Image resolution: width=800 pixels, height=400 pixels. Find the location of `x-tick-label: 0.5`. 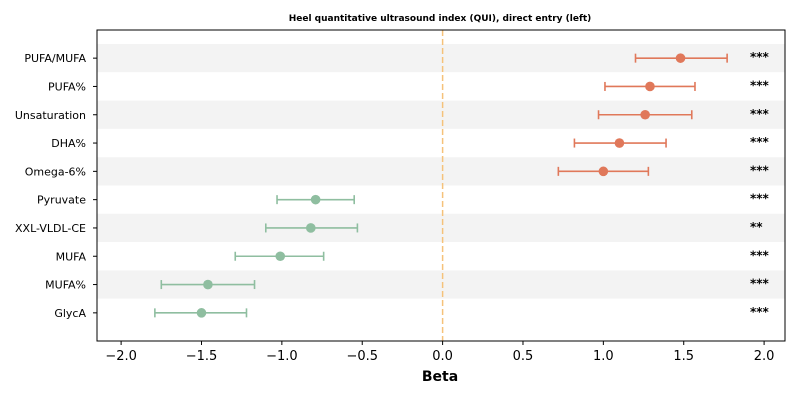

x-tick-label: 0.5 is located at coordinates (523, 356).